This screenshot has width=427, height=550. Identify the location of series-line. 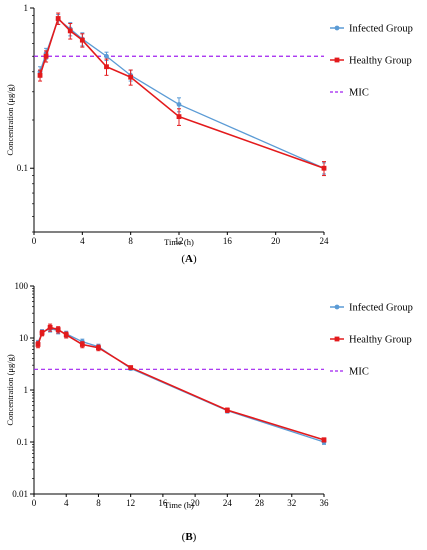
(181, 383).